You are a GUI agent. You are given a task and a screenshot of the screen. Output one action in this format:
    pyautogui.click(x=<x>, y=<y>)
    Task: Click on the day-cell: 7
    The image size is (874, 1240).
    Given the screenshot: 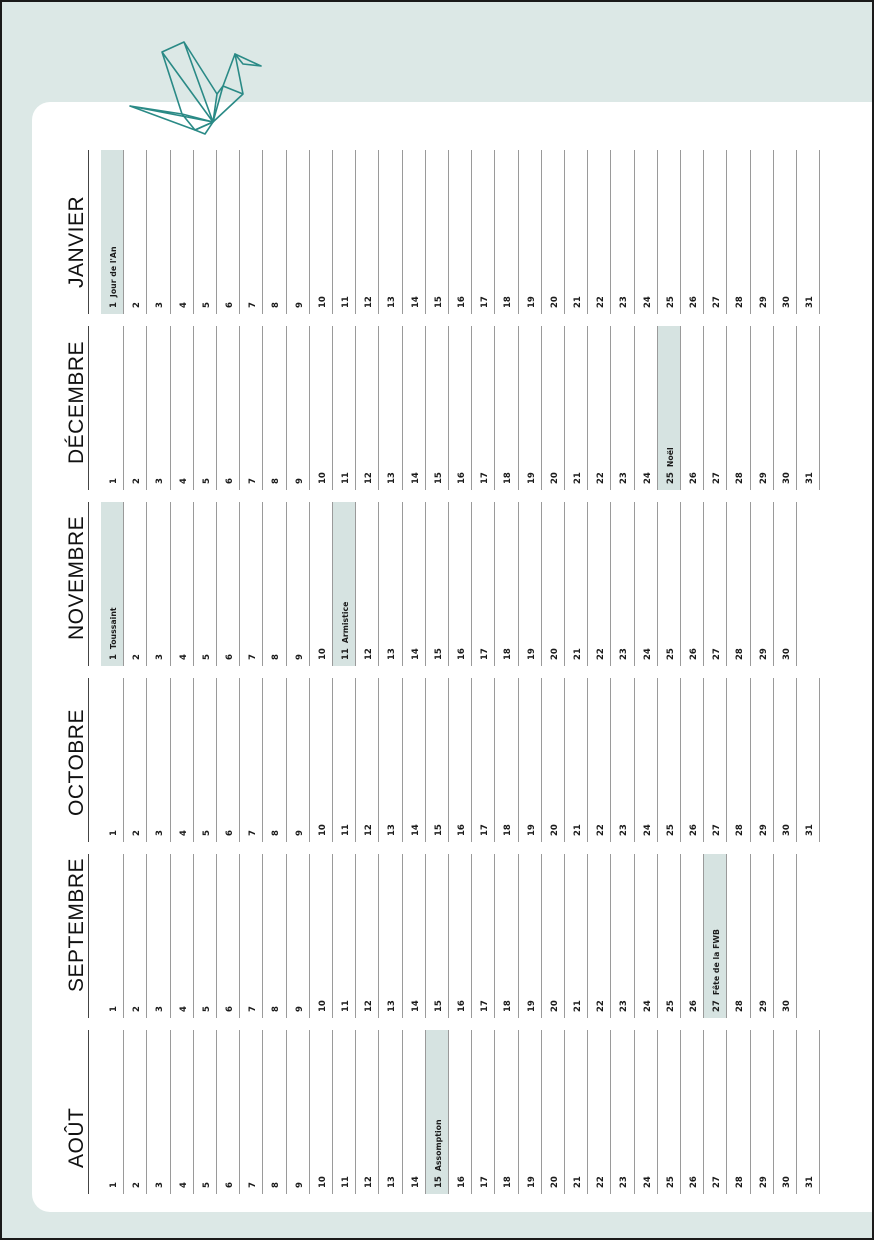 What is the action you would take?
    pyautogui.click(x=252, y=584)
    